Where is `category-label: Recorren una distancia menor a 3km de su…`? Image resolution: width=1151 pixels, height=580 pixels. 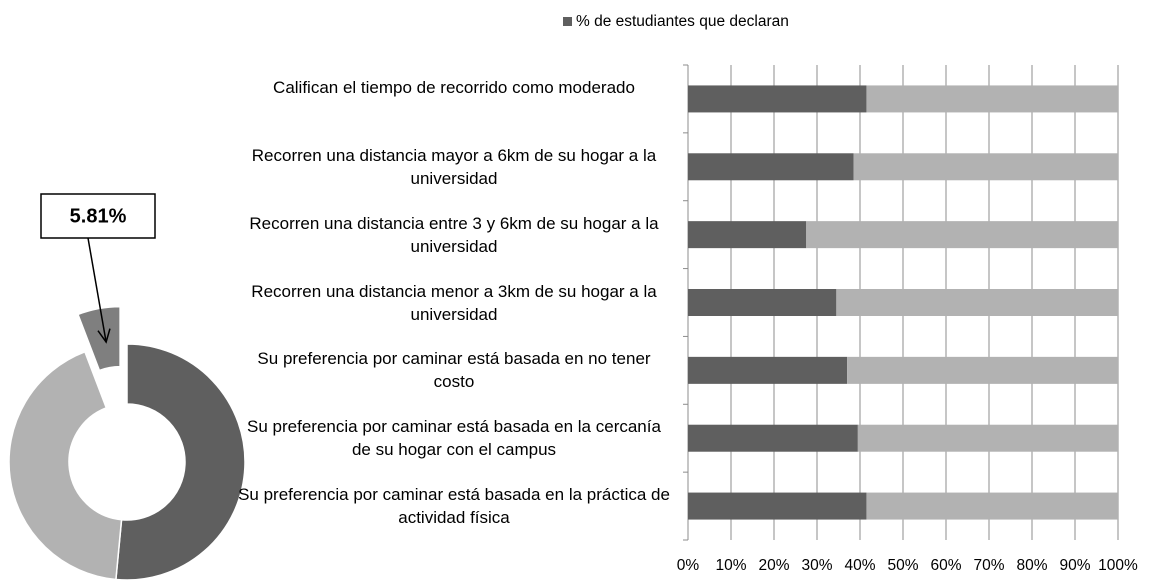 category-label: Recorren una distancia menor a 3km de su… is located at coordinates (454, 302).